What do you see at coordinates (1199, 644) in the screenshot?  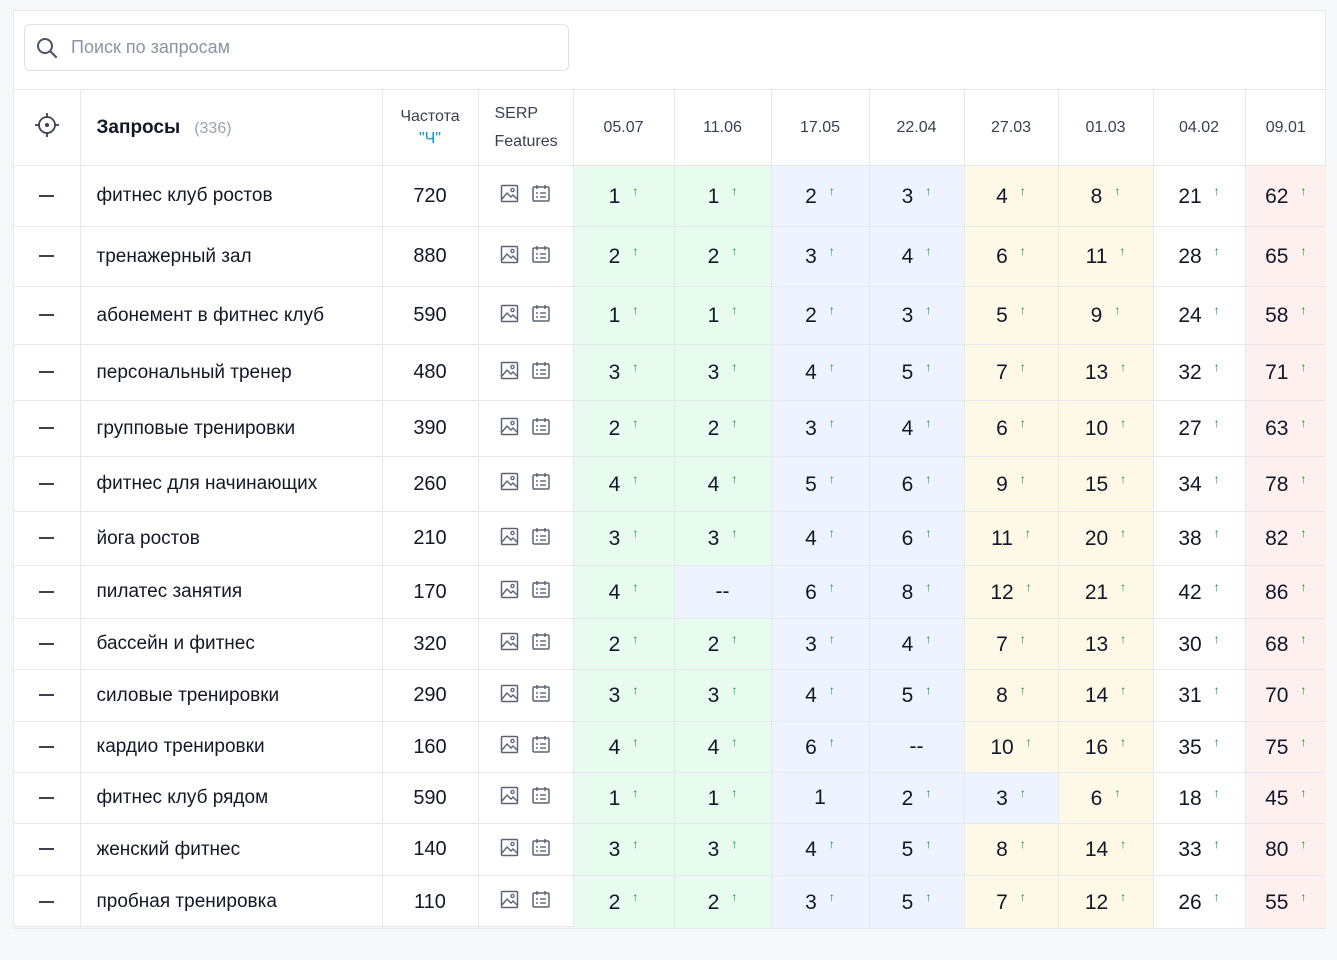 I see `position-cell: 30 ↑` at bounding box center [1199, 644].